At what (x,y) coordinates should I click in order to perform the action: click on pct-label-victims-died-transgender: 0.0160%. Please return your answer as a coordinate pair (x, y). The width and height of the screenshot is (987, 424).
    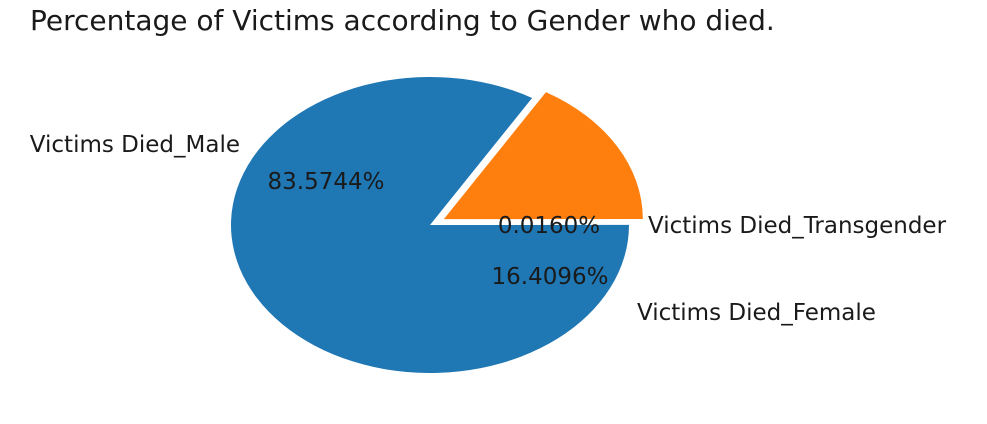
    Looking at the image, I should click on (549, 226).